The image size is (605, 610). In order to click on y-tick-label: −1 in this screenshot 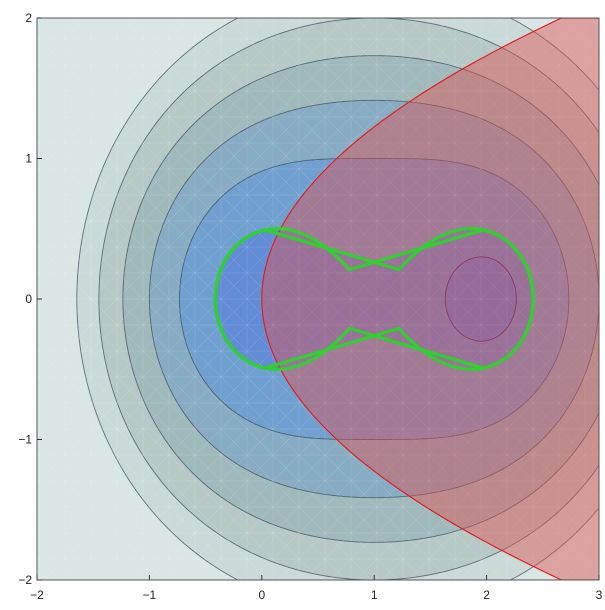, I will do `click(25, 440)`.